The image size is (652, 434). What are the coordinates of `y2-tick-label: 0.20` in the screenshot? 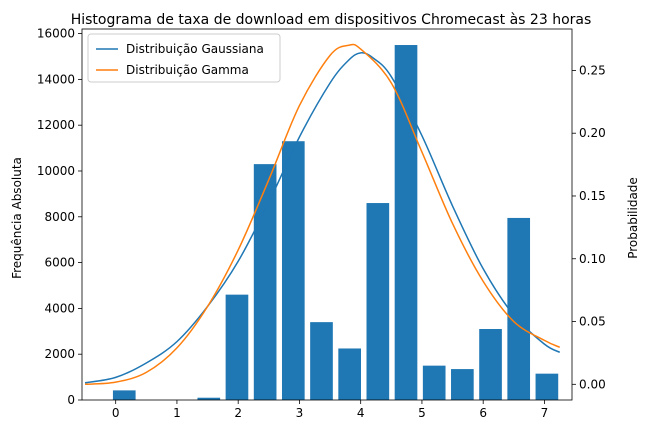 It's located at (592, 133).